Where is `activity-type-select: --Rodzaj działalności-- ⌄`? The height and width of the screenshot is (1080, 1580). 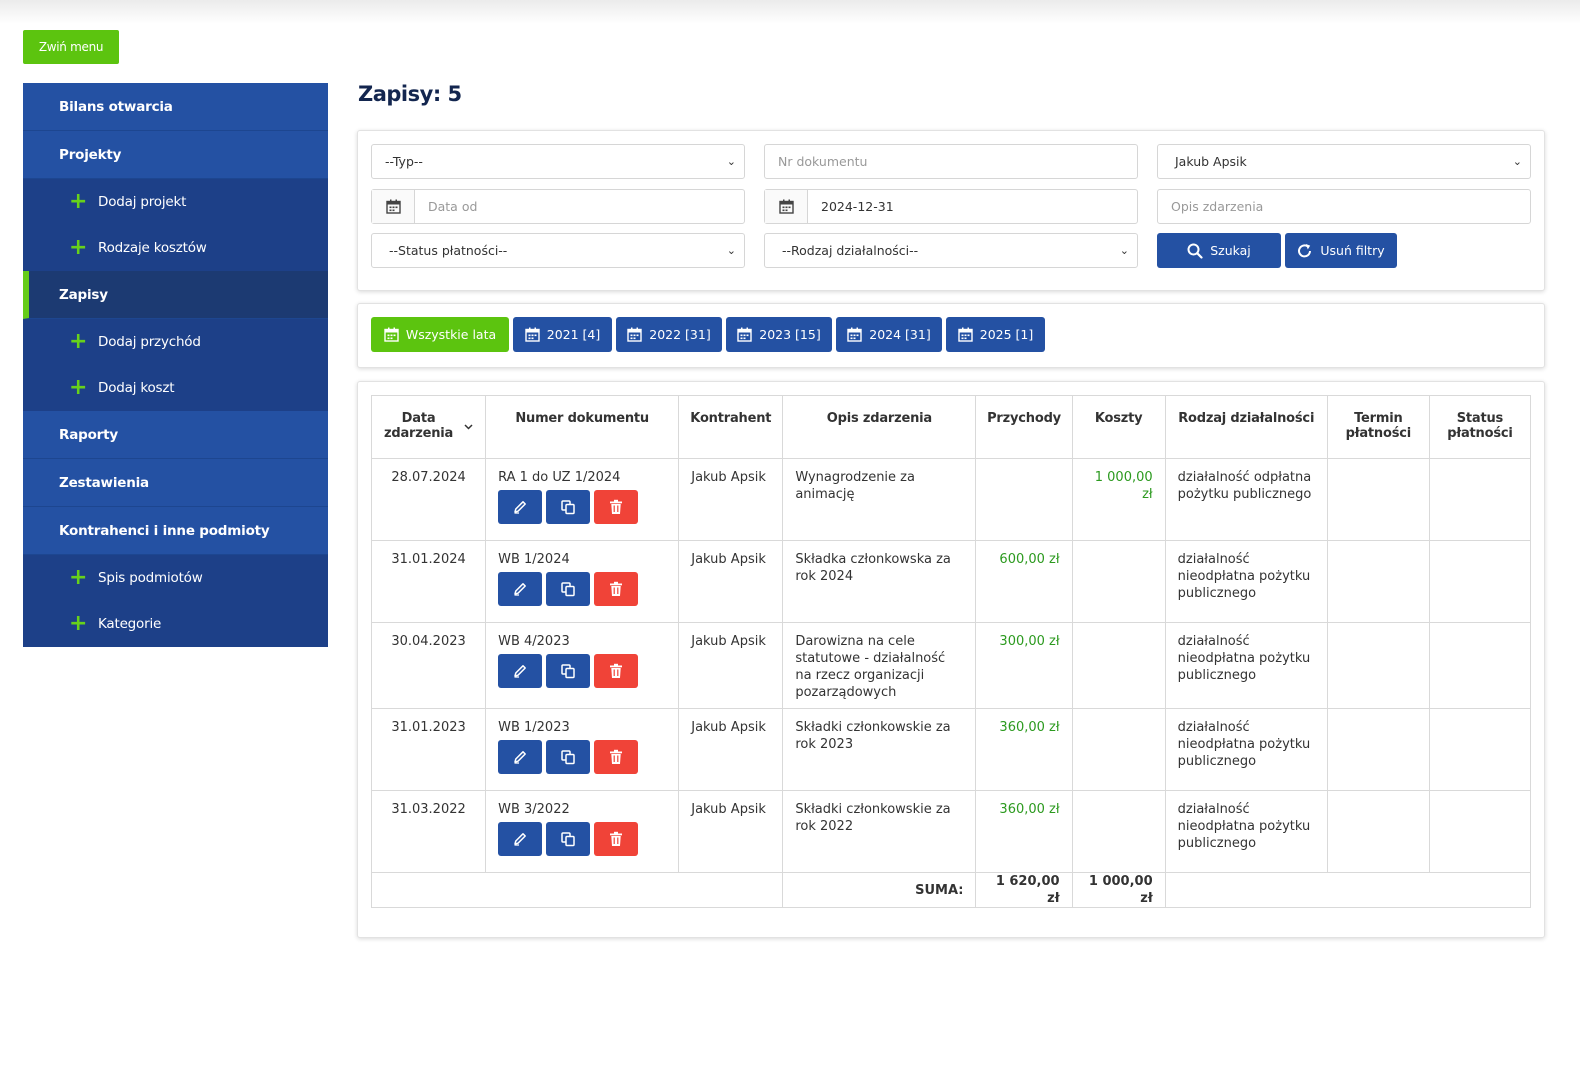 activity-type-select: --Rodzaj działalności-- ⌄ is located at coordinates (951, 250).